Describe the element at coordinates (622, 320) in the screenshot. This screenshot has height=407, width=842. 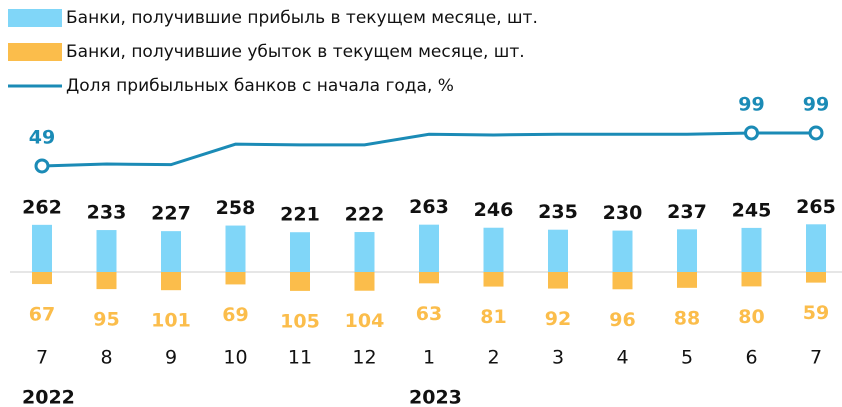
I see `loss-label: 96` at that location.